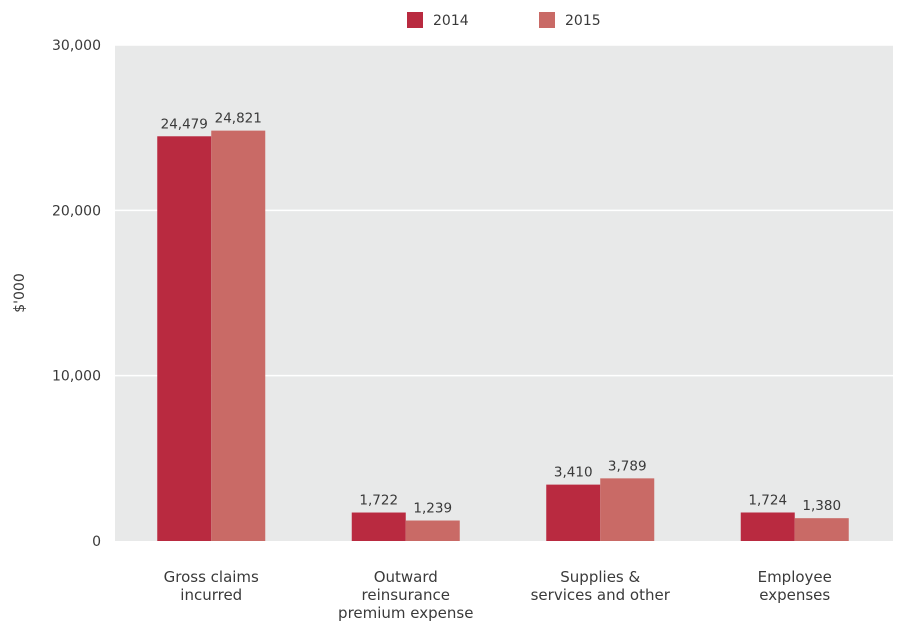 The width and height of the screenshot is (898, 626). What do you see at coordinates (821, 506) in the screenshot?
I see `data-label: 1,380` at bounding box center [821, 506].